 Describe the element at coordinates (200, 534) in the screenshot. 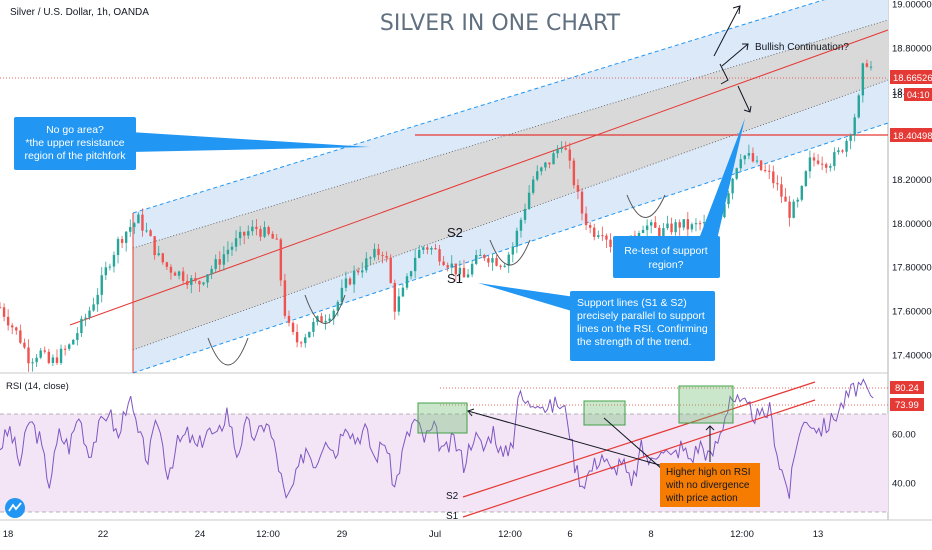

I see `time-tick-label: 24` at that location.